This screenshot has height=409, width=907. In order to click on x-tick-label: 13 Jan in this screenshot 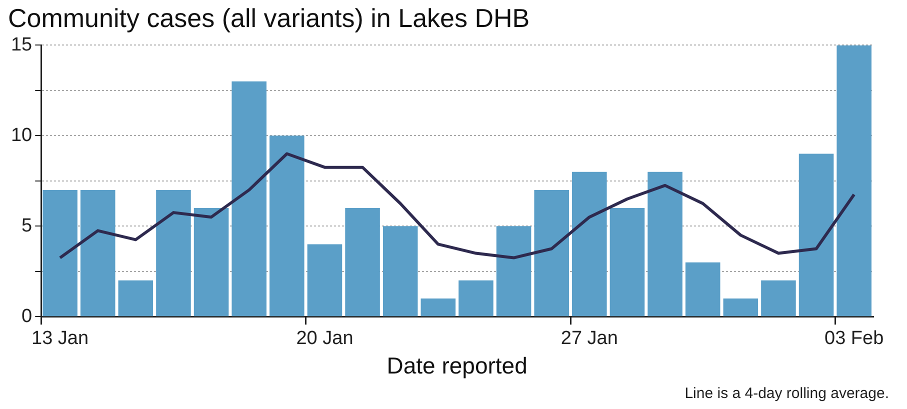, I will do `click(60, 339)`.